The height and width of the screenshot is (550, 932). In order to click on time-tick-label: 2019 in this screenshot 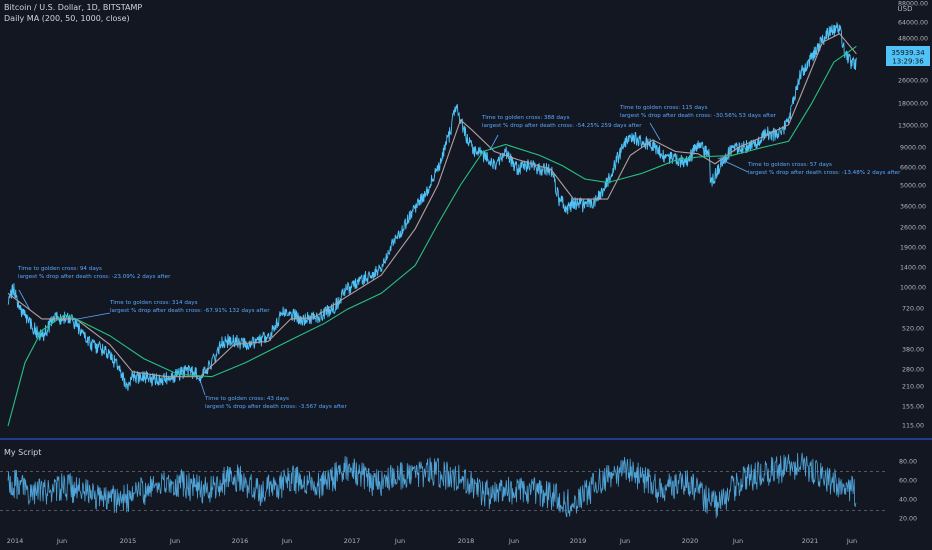, I will do `click(578, 541)`.